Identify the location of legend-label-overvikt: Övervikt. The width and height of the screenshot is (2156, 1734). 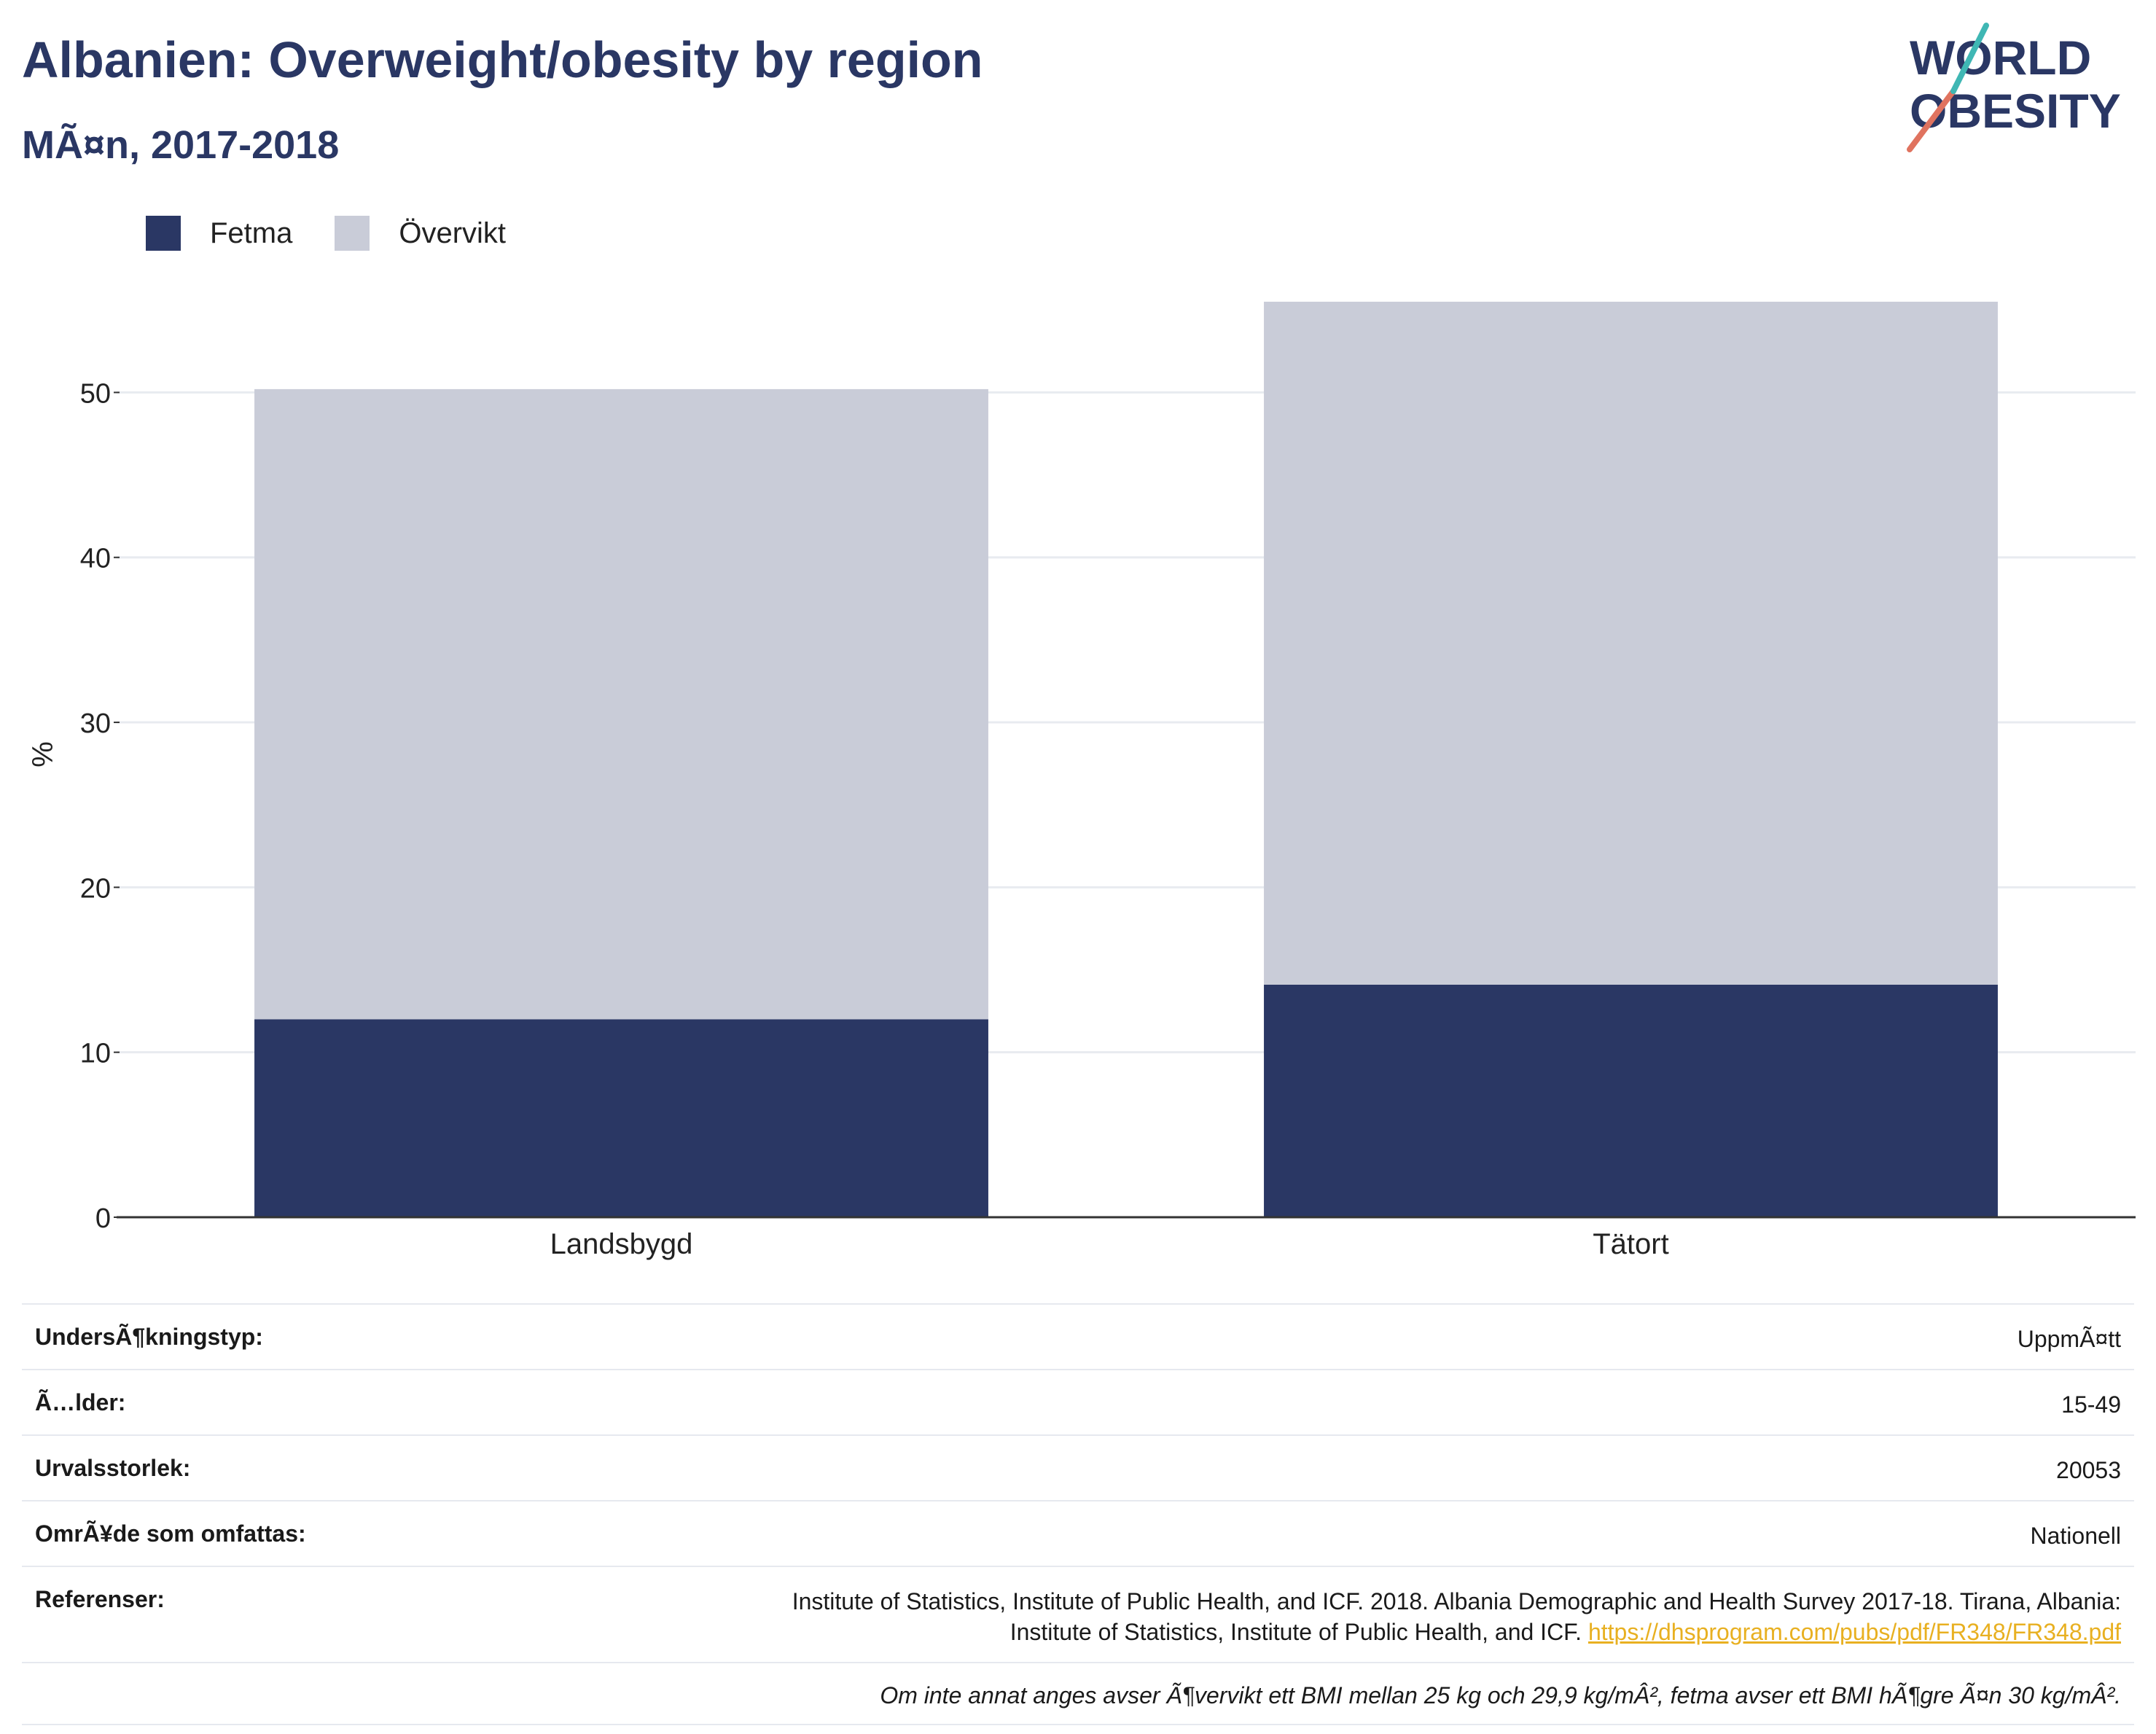
(453, 233).